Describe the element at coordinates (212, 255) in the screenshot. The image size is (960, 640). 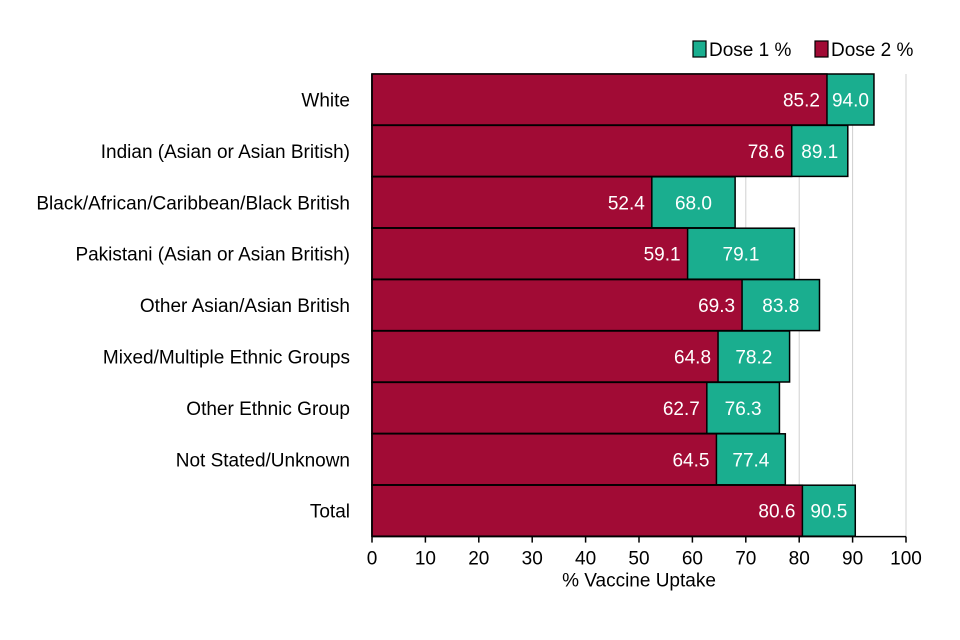
I see `category-label: Pakistani (Asian or Asian British)` at that location.